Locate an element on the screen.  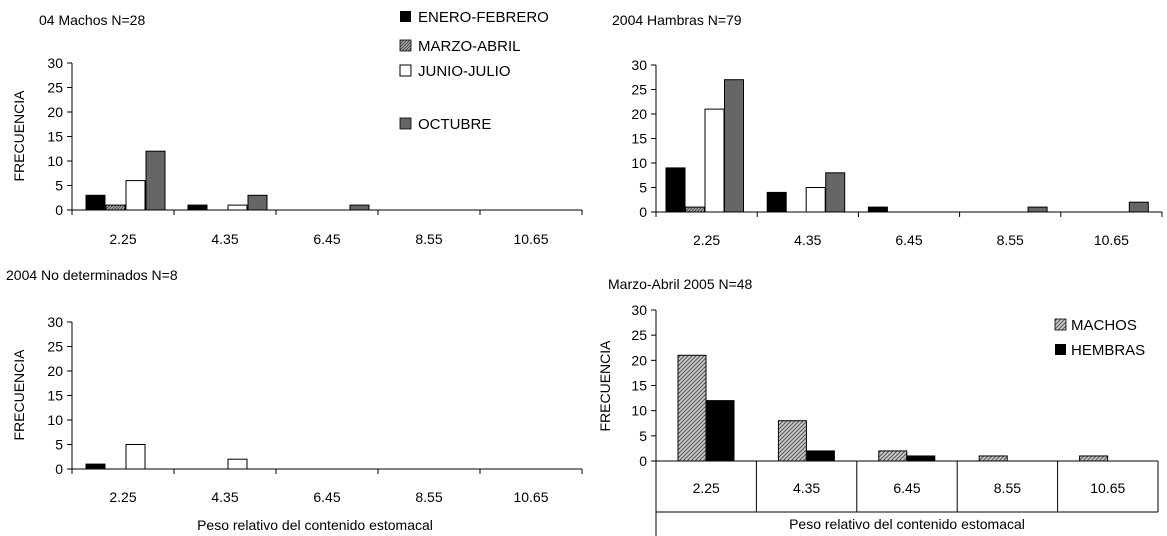
legend-swatch-machos is located at coordinates (1060, 324).